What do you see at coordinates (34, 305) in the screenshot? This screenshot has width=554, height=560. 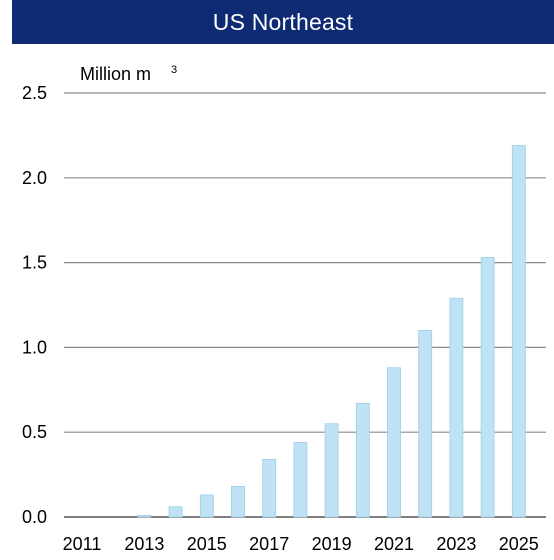 I see `y-axis-ticks: 0.0 0.5 1.0 1.5 2.0 2.5` at bounding box center [34, 305].